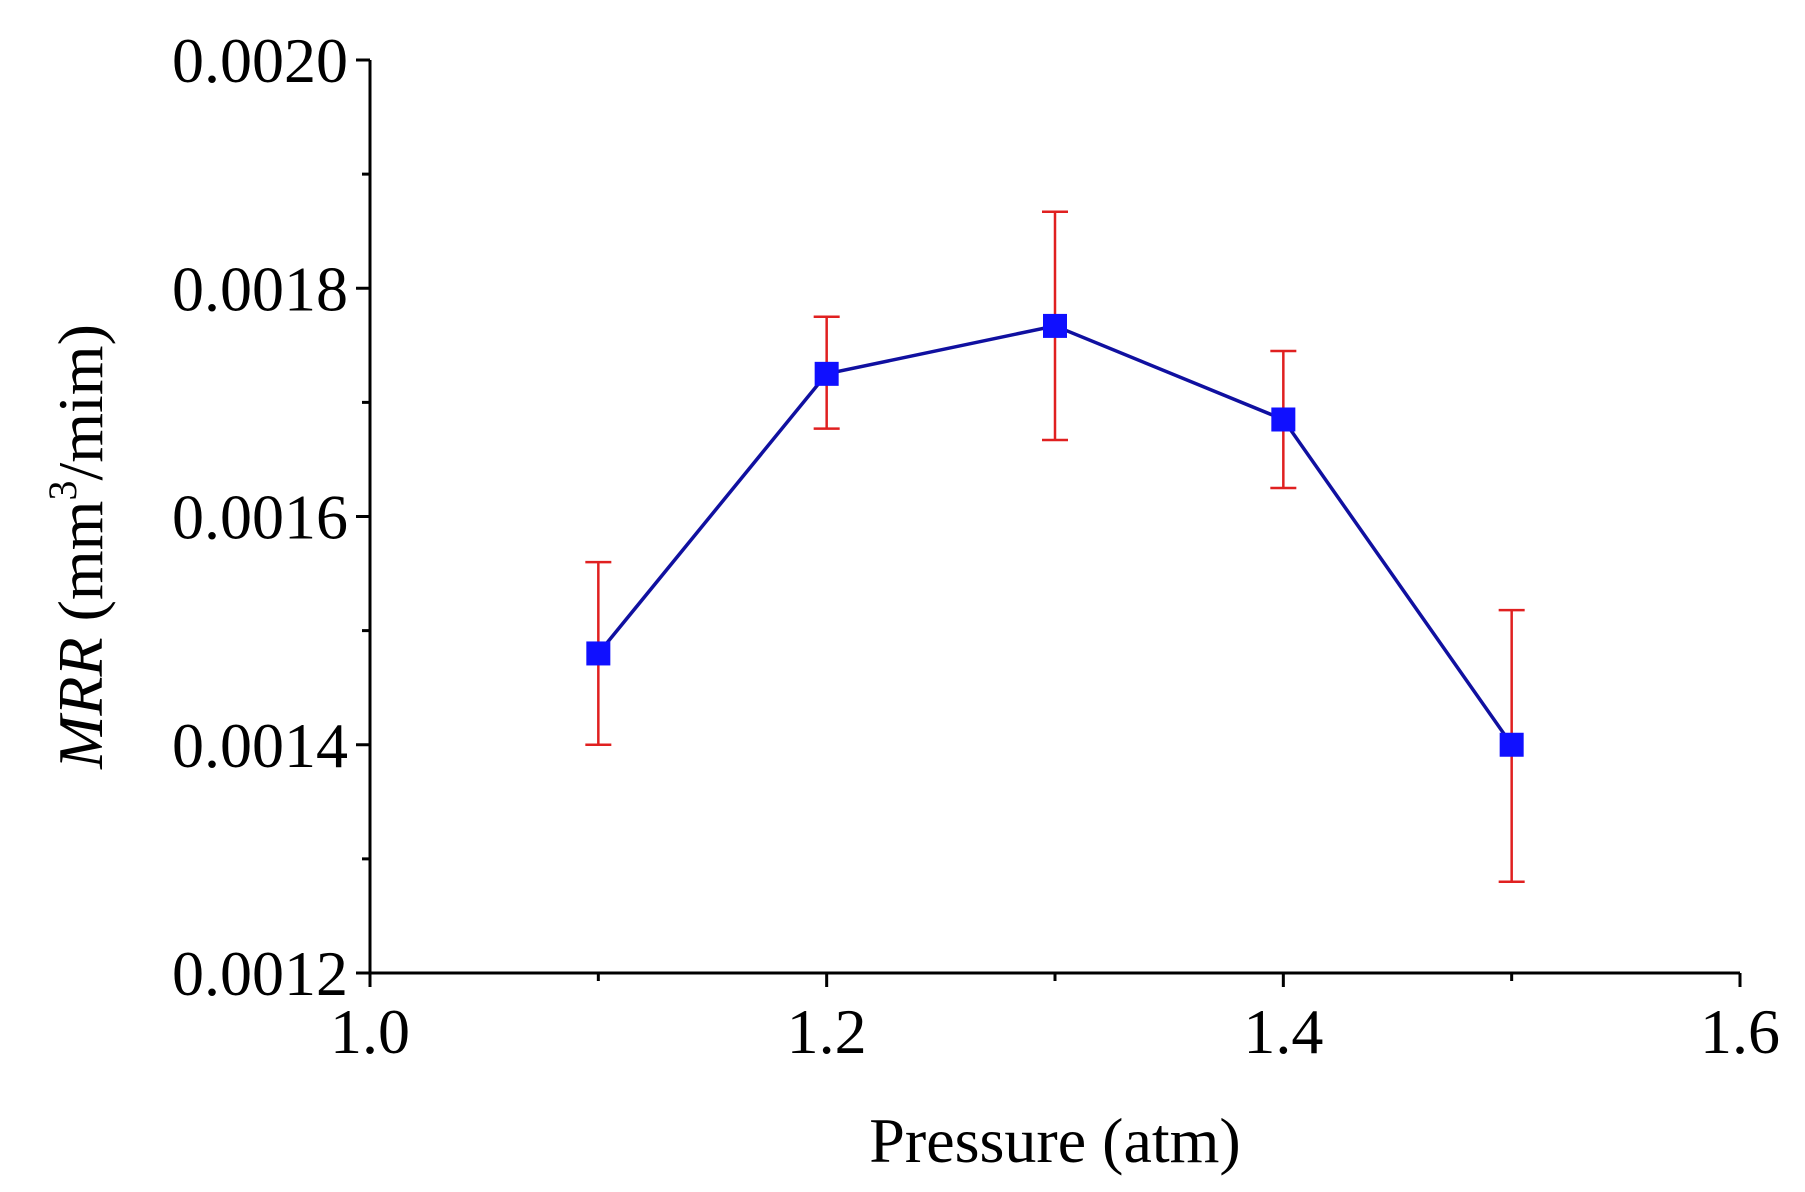 The image size is (1805, 1192). I want to click on y-axis-title-superscript: 3, so click(62, 491).